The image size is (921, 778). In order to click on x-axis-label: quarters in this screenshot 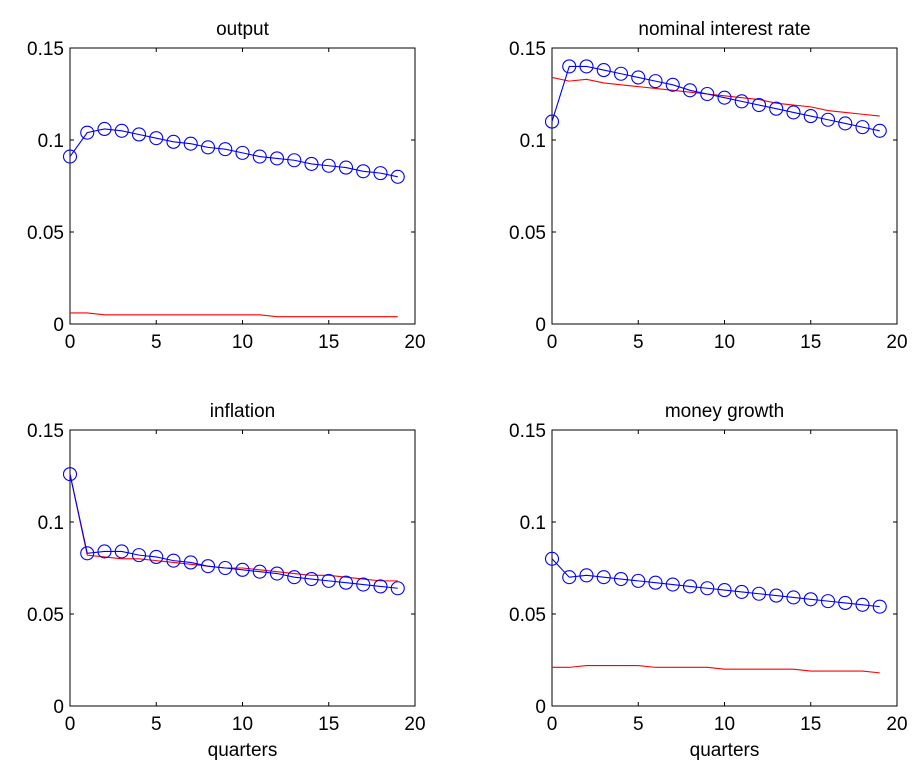, I will do `click(725, 750)`.